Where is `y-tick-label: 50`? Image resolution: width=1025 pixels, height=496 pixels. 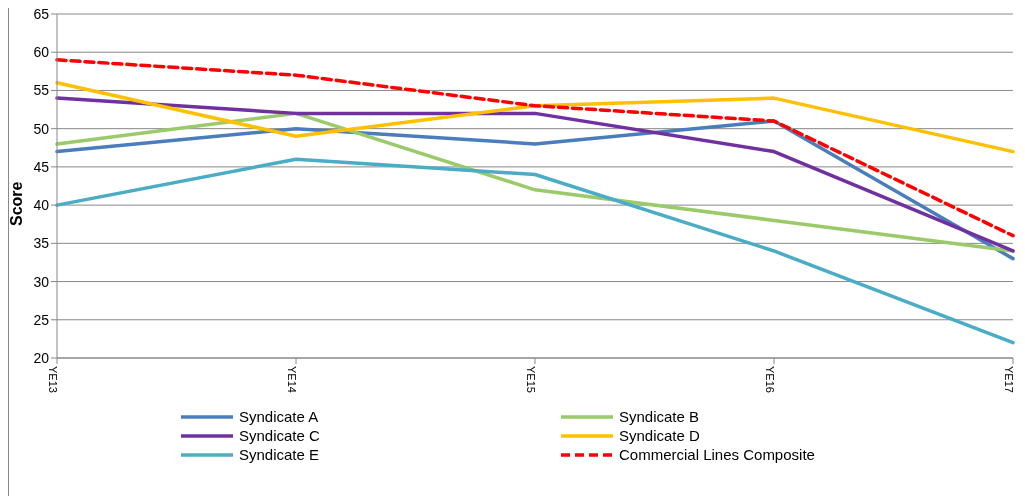 y-tick-label: 50 is located at coordinates (41, 128).